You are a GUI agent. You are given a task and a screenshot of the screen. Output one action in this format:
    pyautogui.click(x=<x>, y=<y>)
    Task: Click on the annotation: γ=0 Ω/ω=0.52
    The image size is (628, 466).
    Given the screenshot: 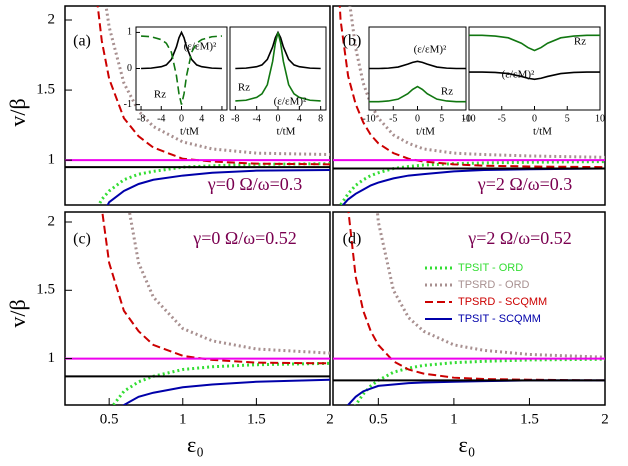 What is the action you would take?
    pyautogui.click(x=244, y=238)
    